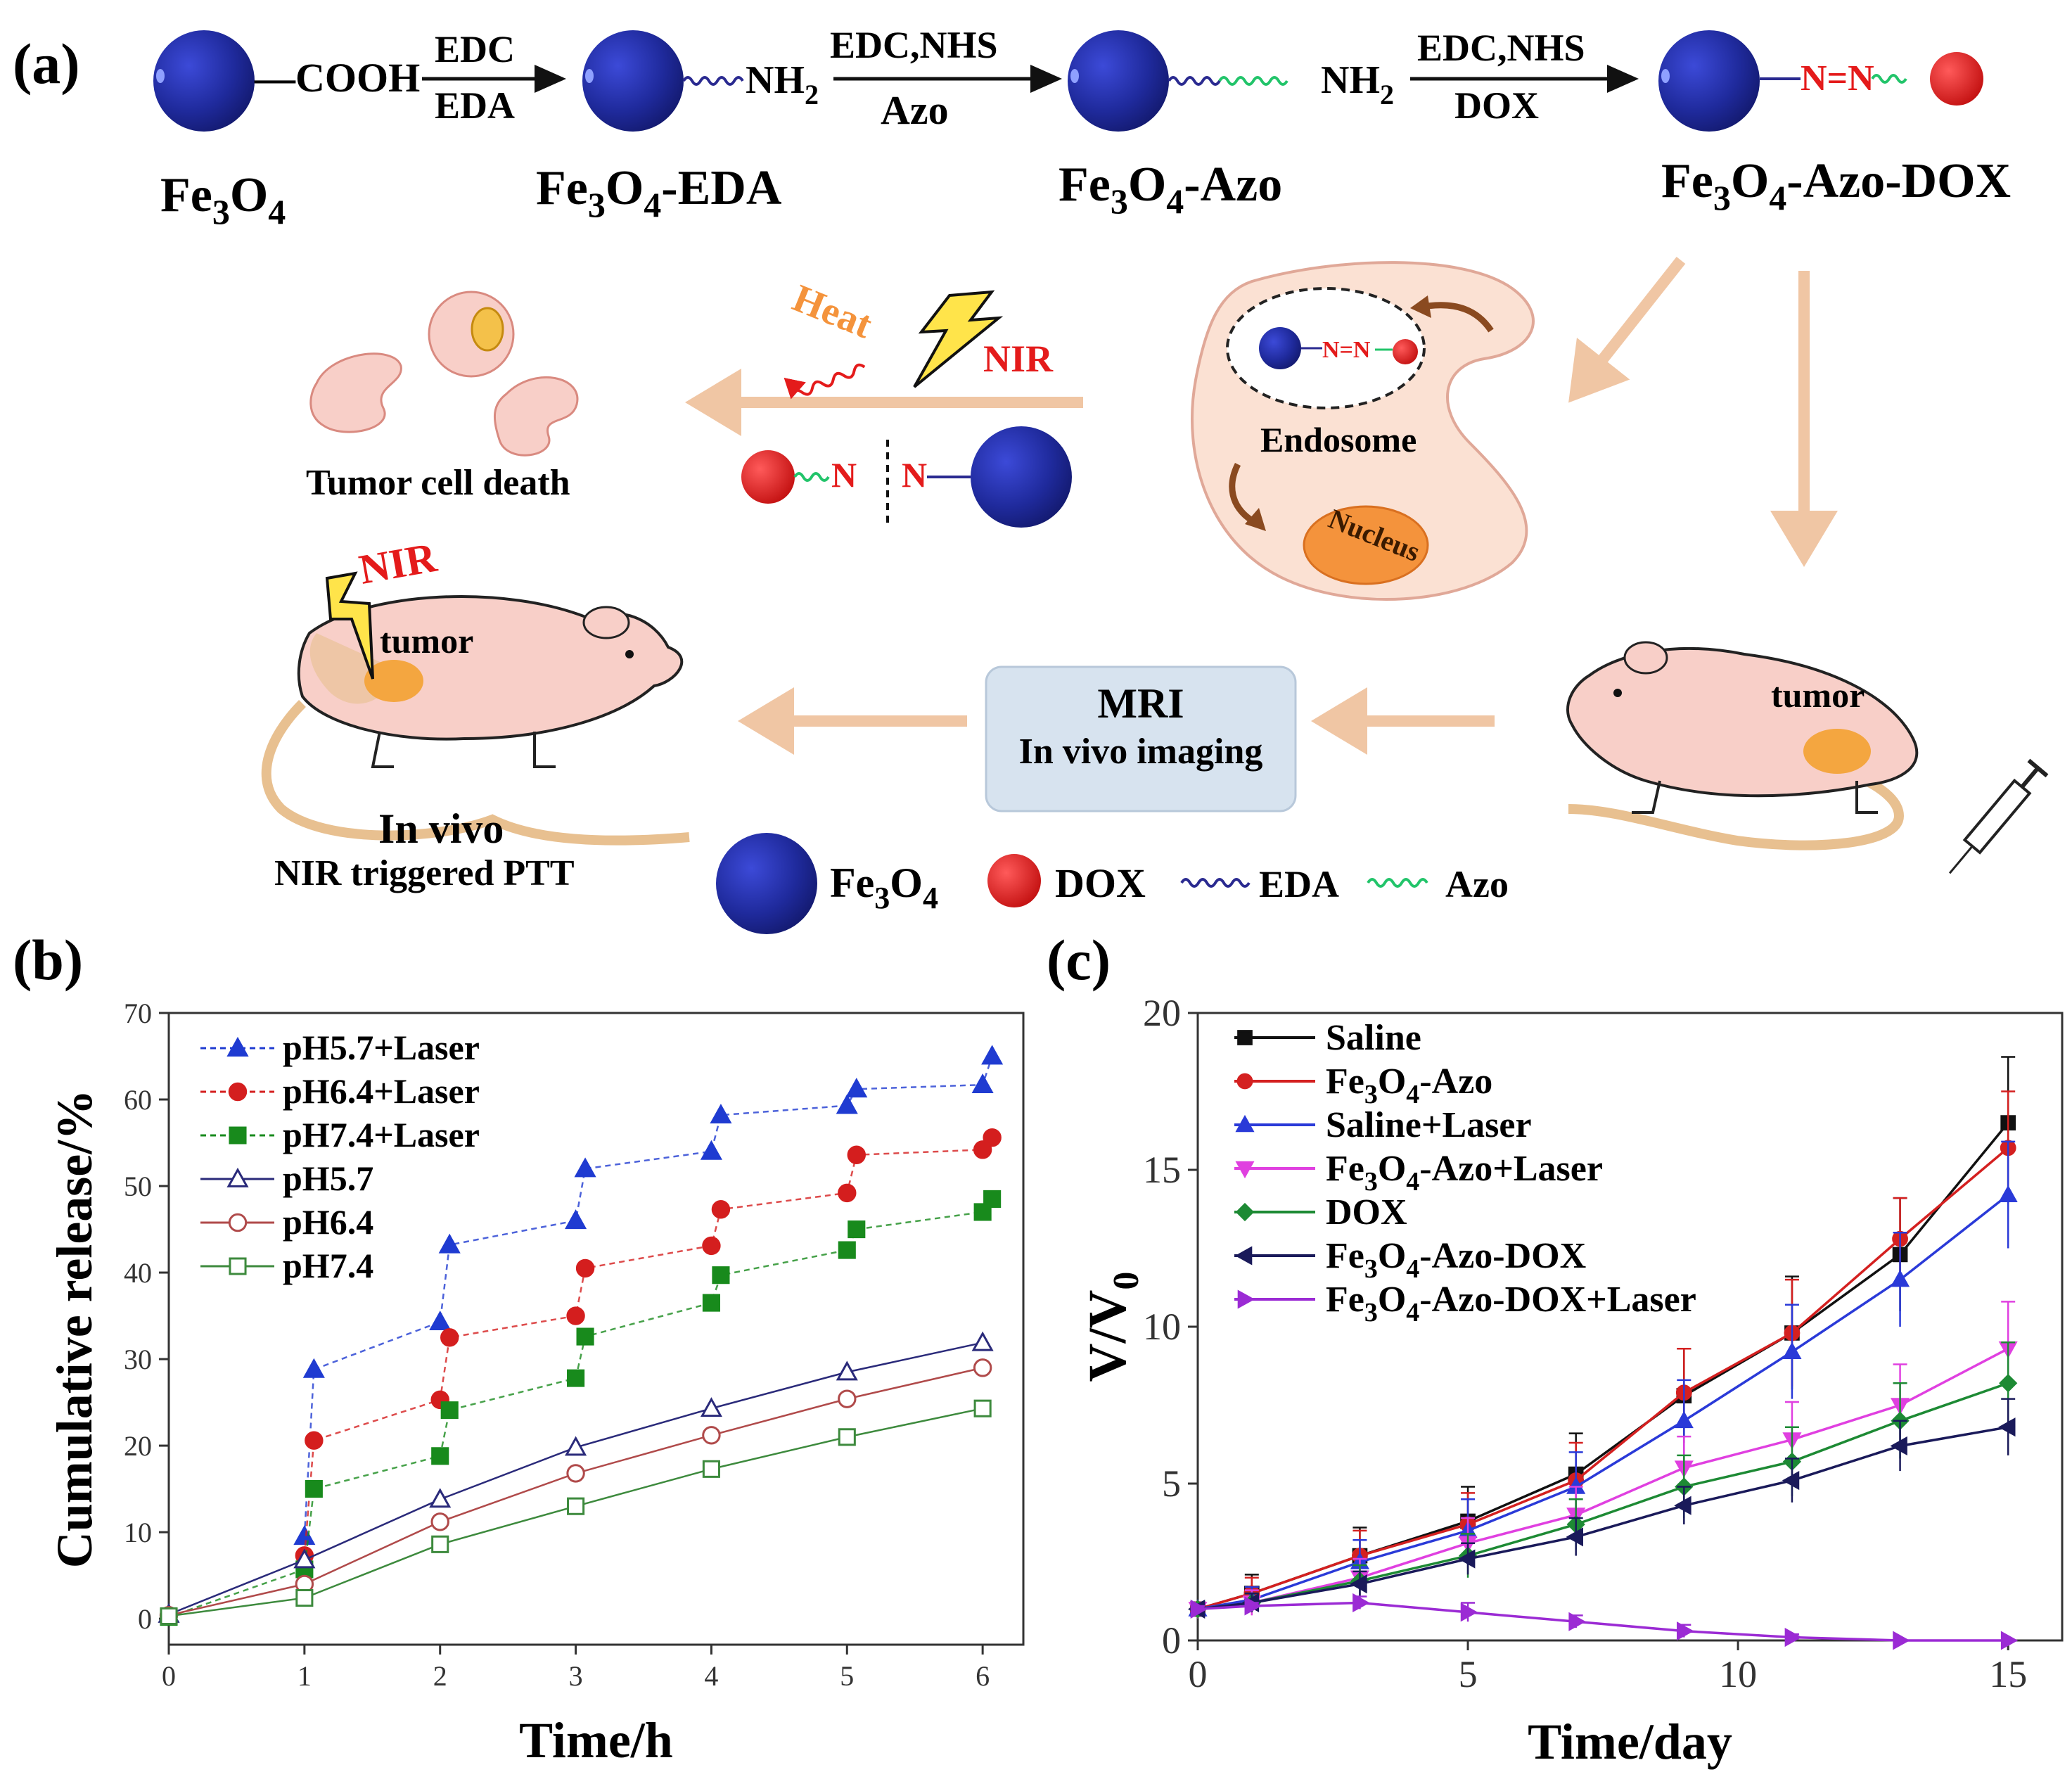 This screenshot has width=2072, height=1772. I want to click on label-fe3o4-eda: Fe3O4-EDA, so click(659, 192).